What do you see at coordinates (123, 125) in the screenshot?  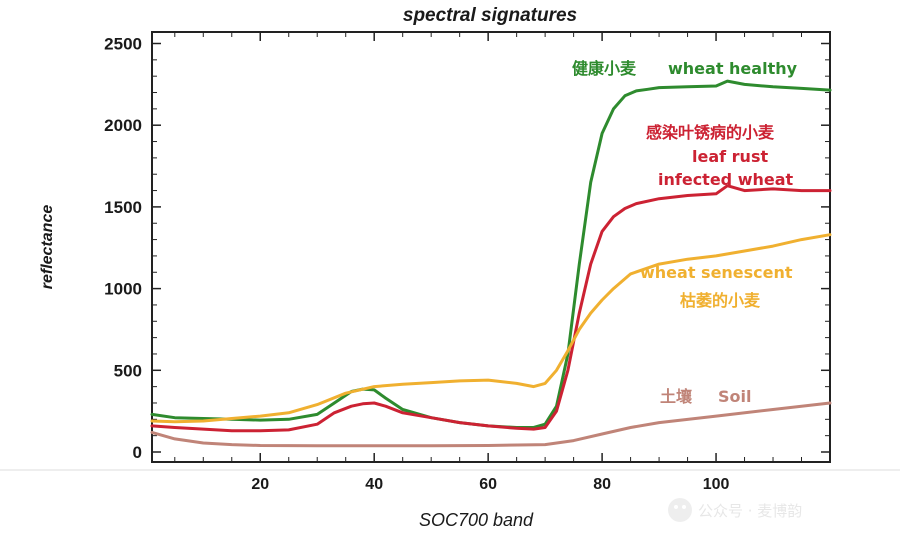 I see `y-tick-label: 2000` at bounding box center [123, 125].